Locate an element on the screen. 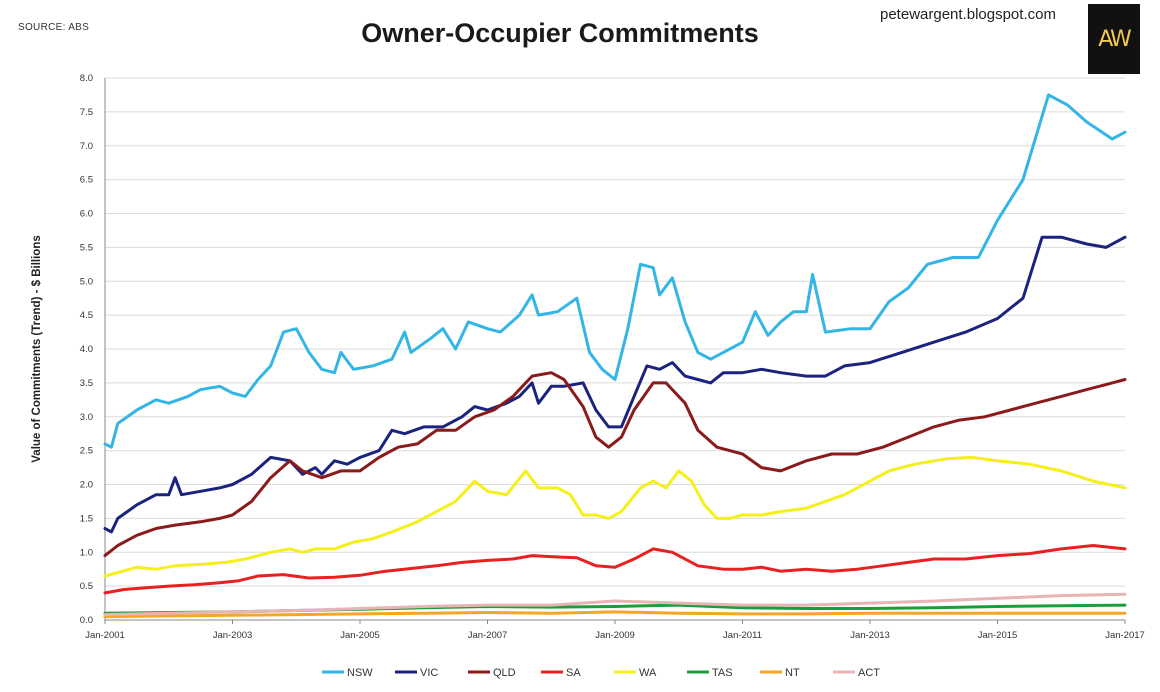  y-tick-label: 7.0 is located at coordinates (86, 146).